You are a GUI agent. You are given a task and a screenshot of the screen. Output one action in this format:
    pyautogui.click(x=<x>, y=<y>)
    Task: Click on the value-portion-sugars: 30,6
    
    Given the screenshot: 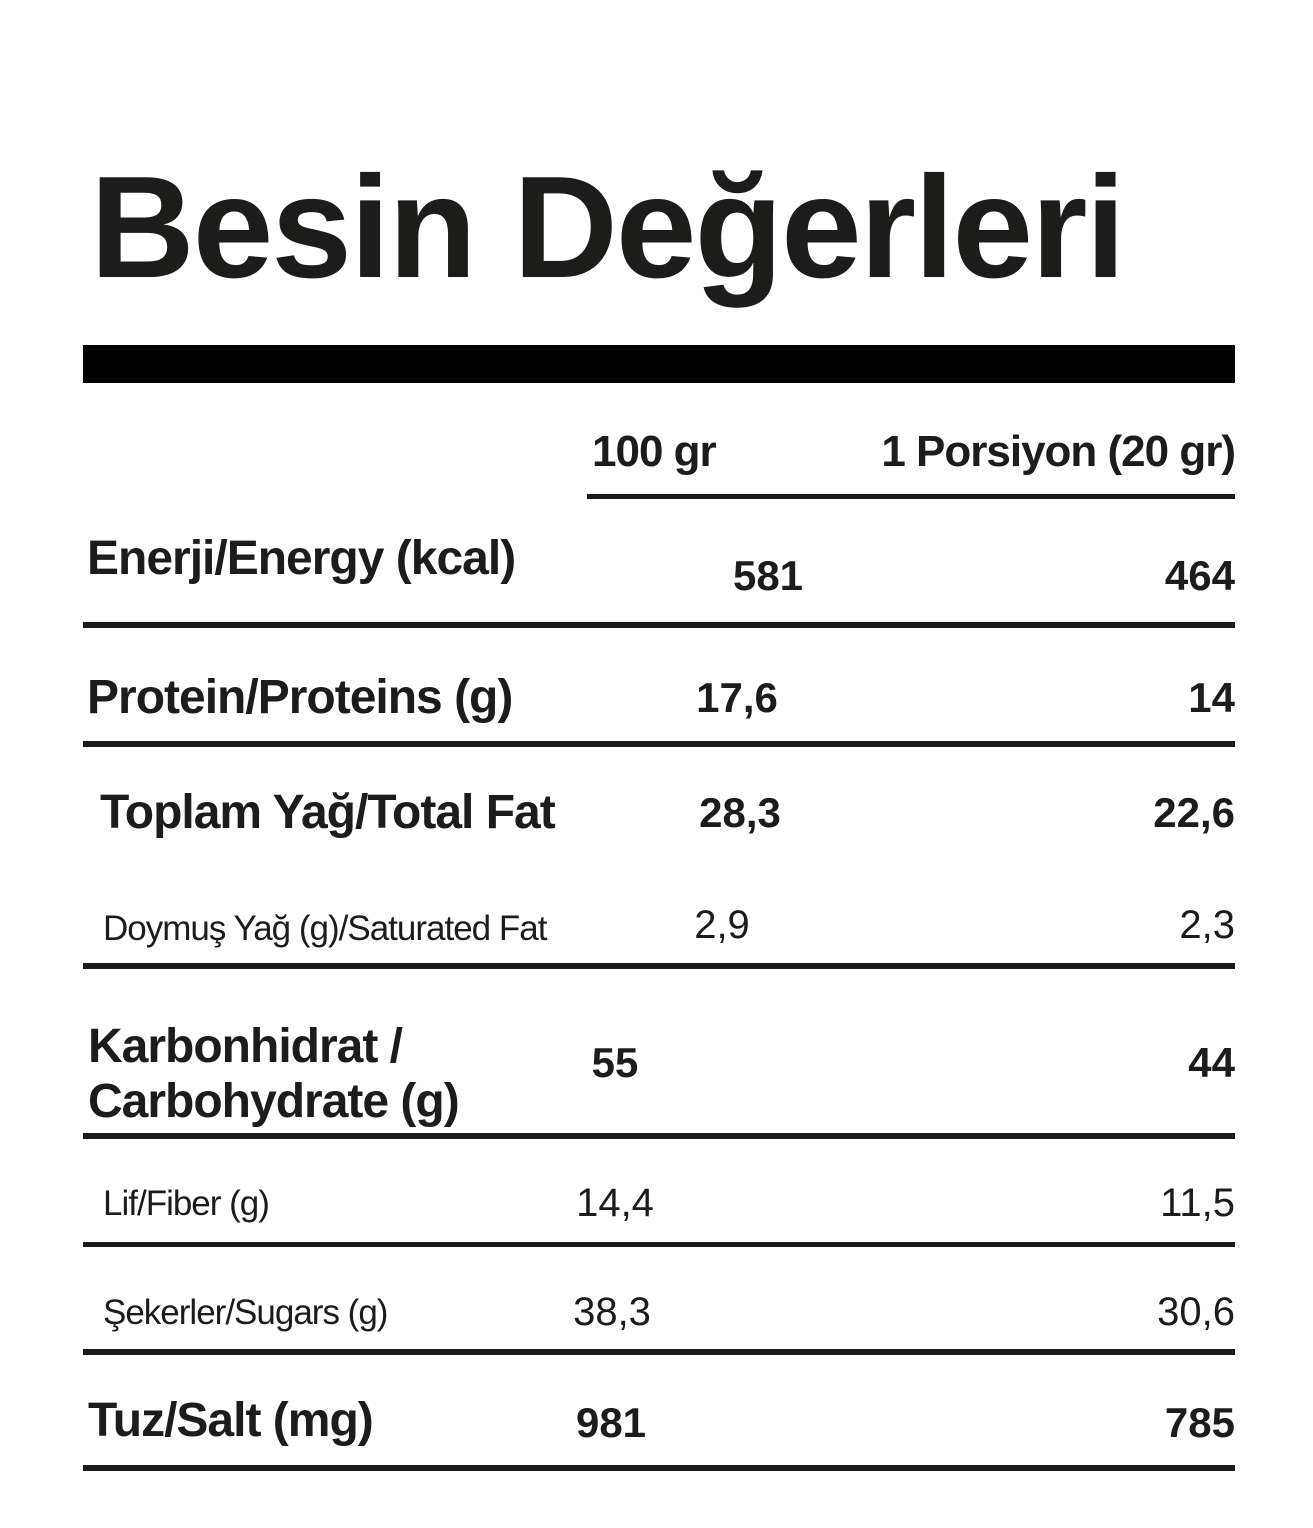 What is the action you would take?
    pyautogui.click(x=1196, y=1312)
    